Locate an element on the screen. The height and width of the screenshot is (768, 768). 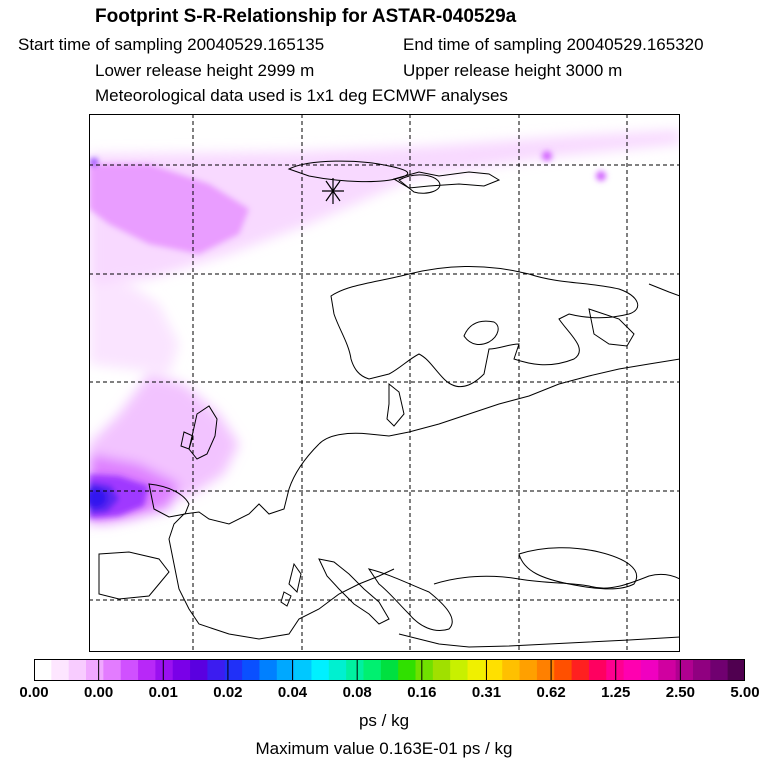
end-time-label: End time of sampling 20040529.165320 is located at coordinates (553, 44).